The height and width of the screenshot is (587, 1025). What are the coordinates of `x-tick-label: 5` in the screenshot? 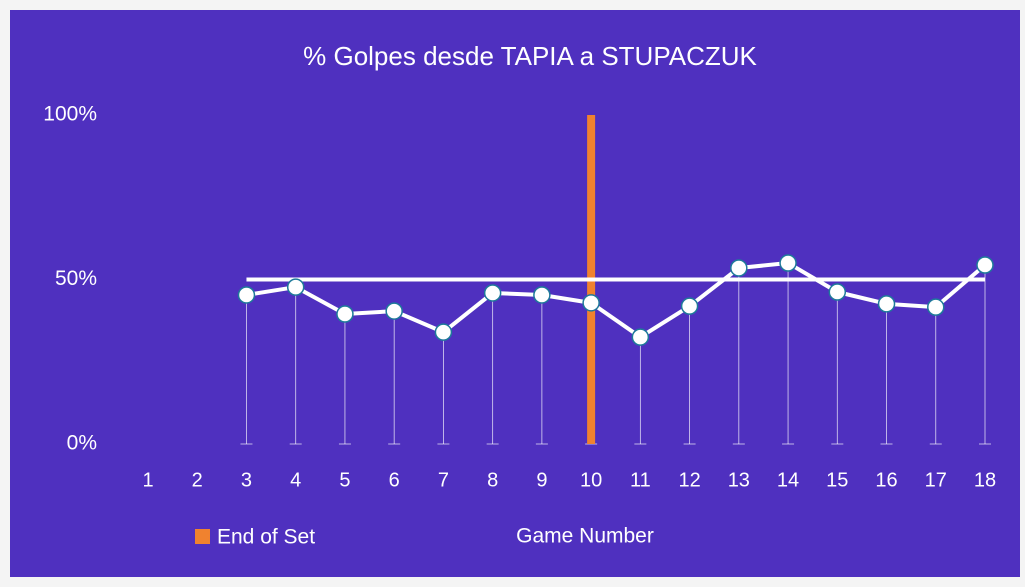 It's located at (344, 480).